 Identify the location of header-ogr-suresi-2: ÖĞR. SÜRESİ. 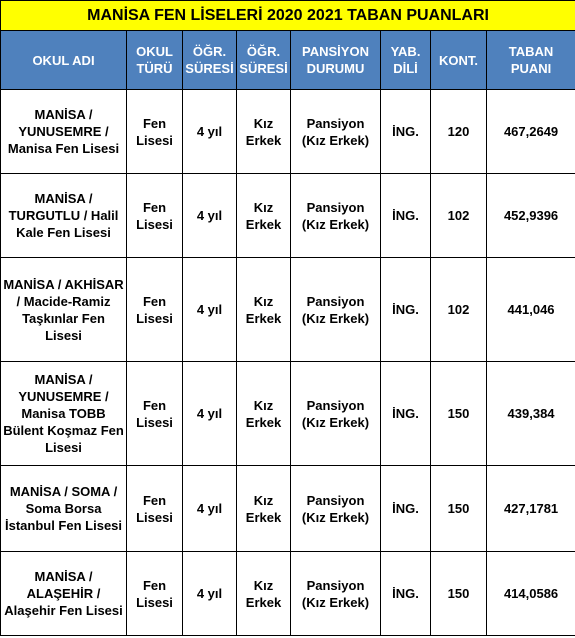
(263, 60).